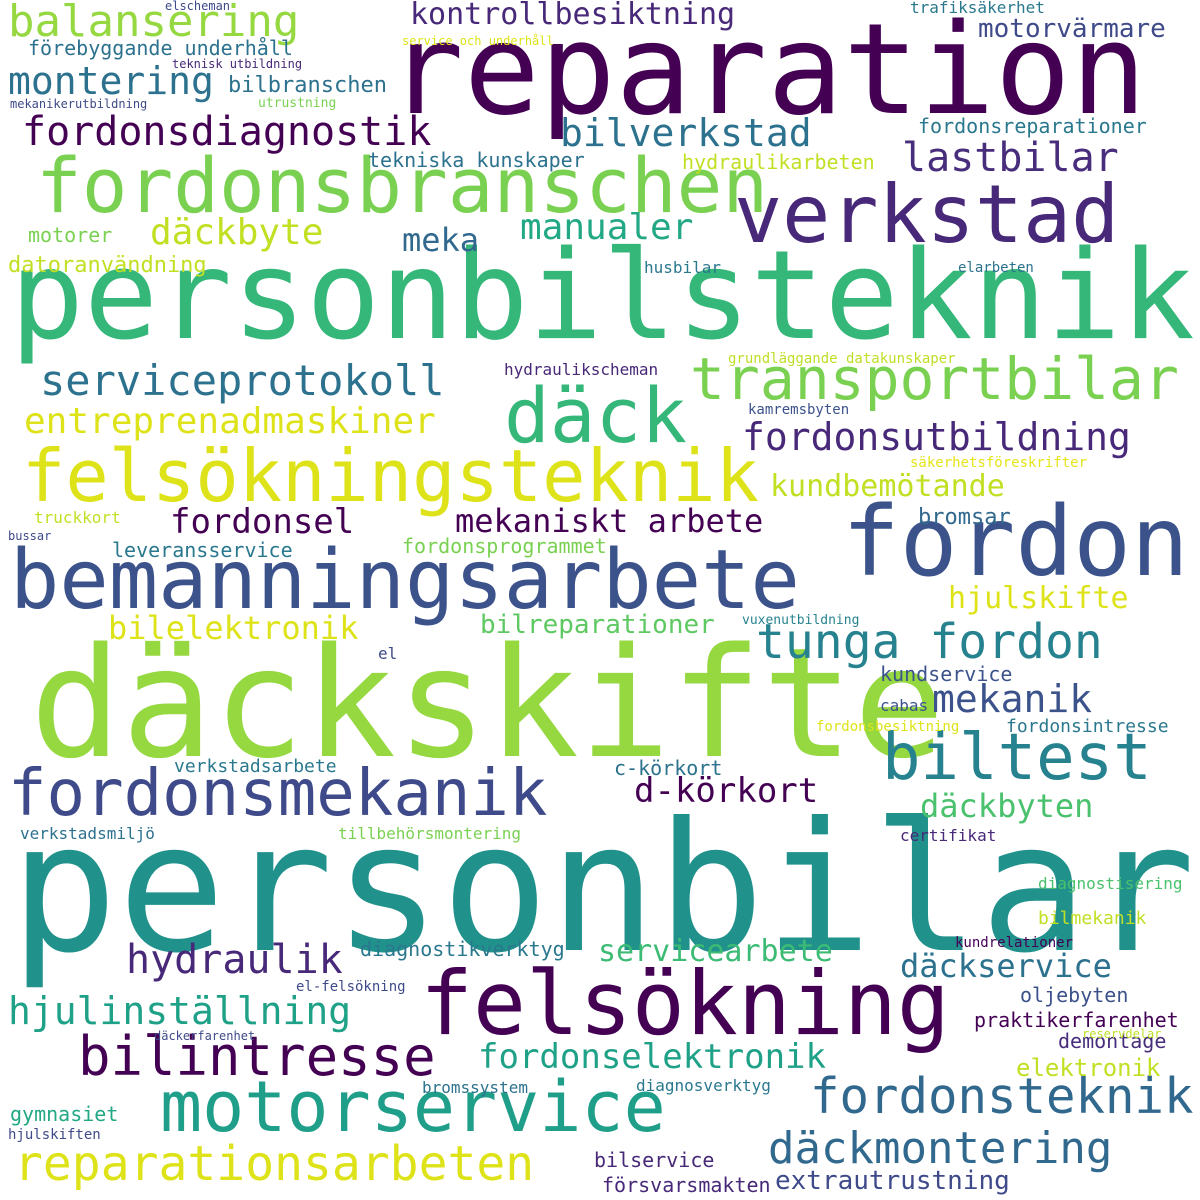 Image resolution: width=1200 pixels, height=1200 pixels. Describe the element at coordinates (1038, 598) in the screenshot. I see `word-hjulskifte: hjulskifte` at that location.